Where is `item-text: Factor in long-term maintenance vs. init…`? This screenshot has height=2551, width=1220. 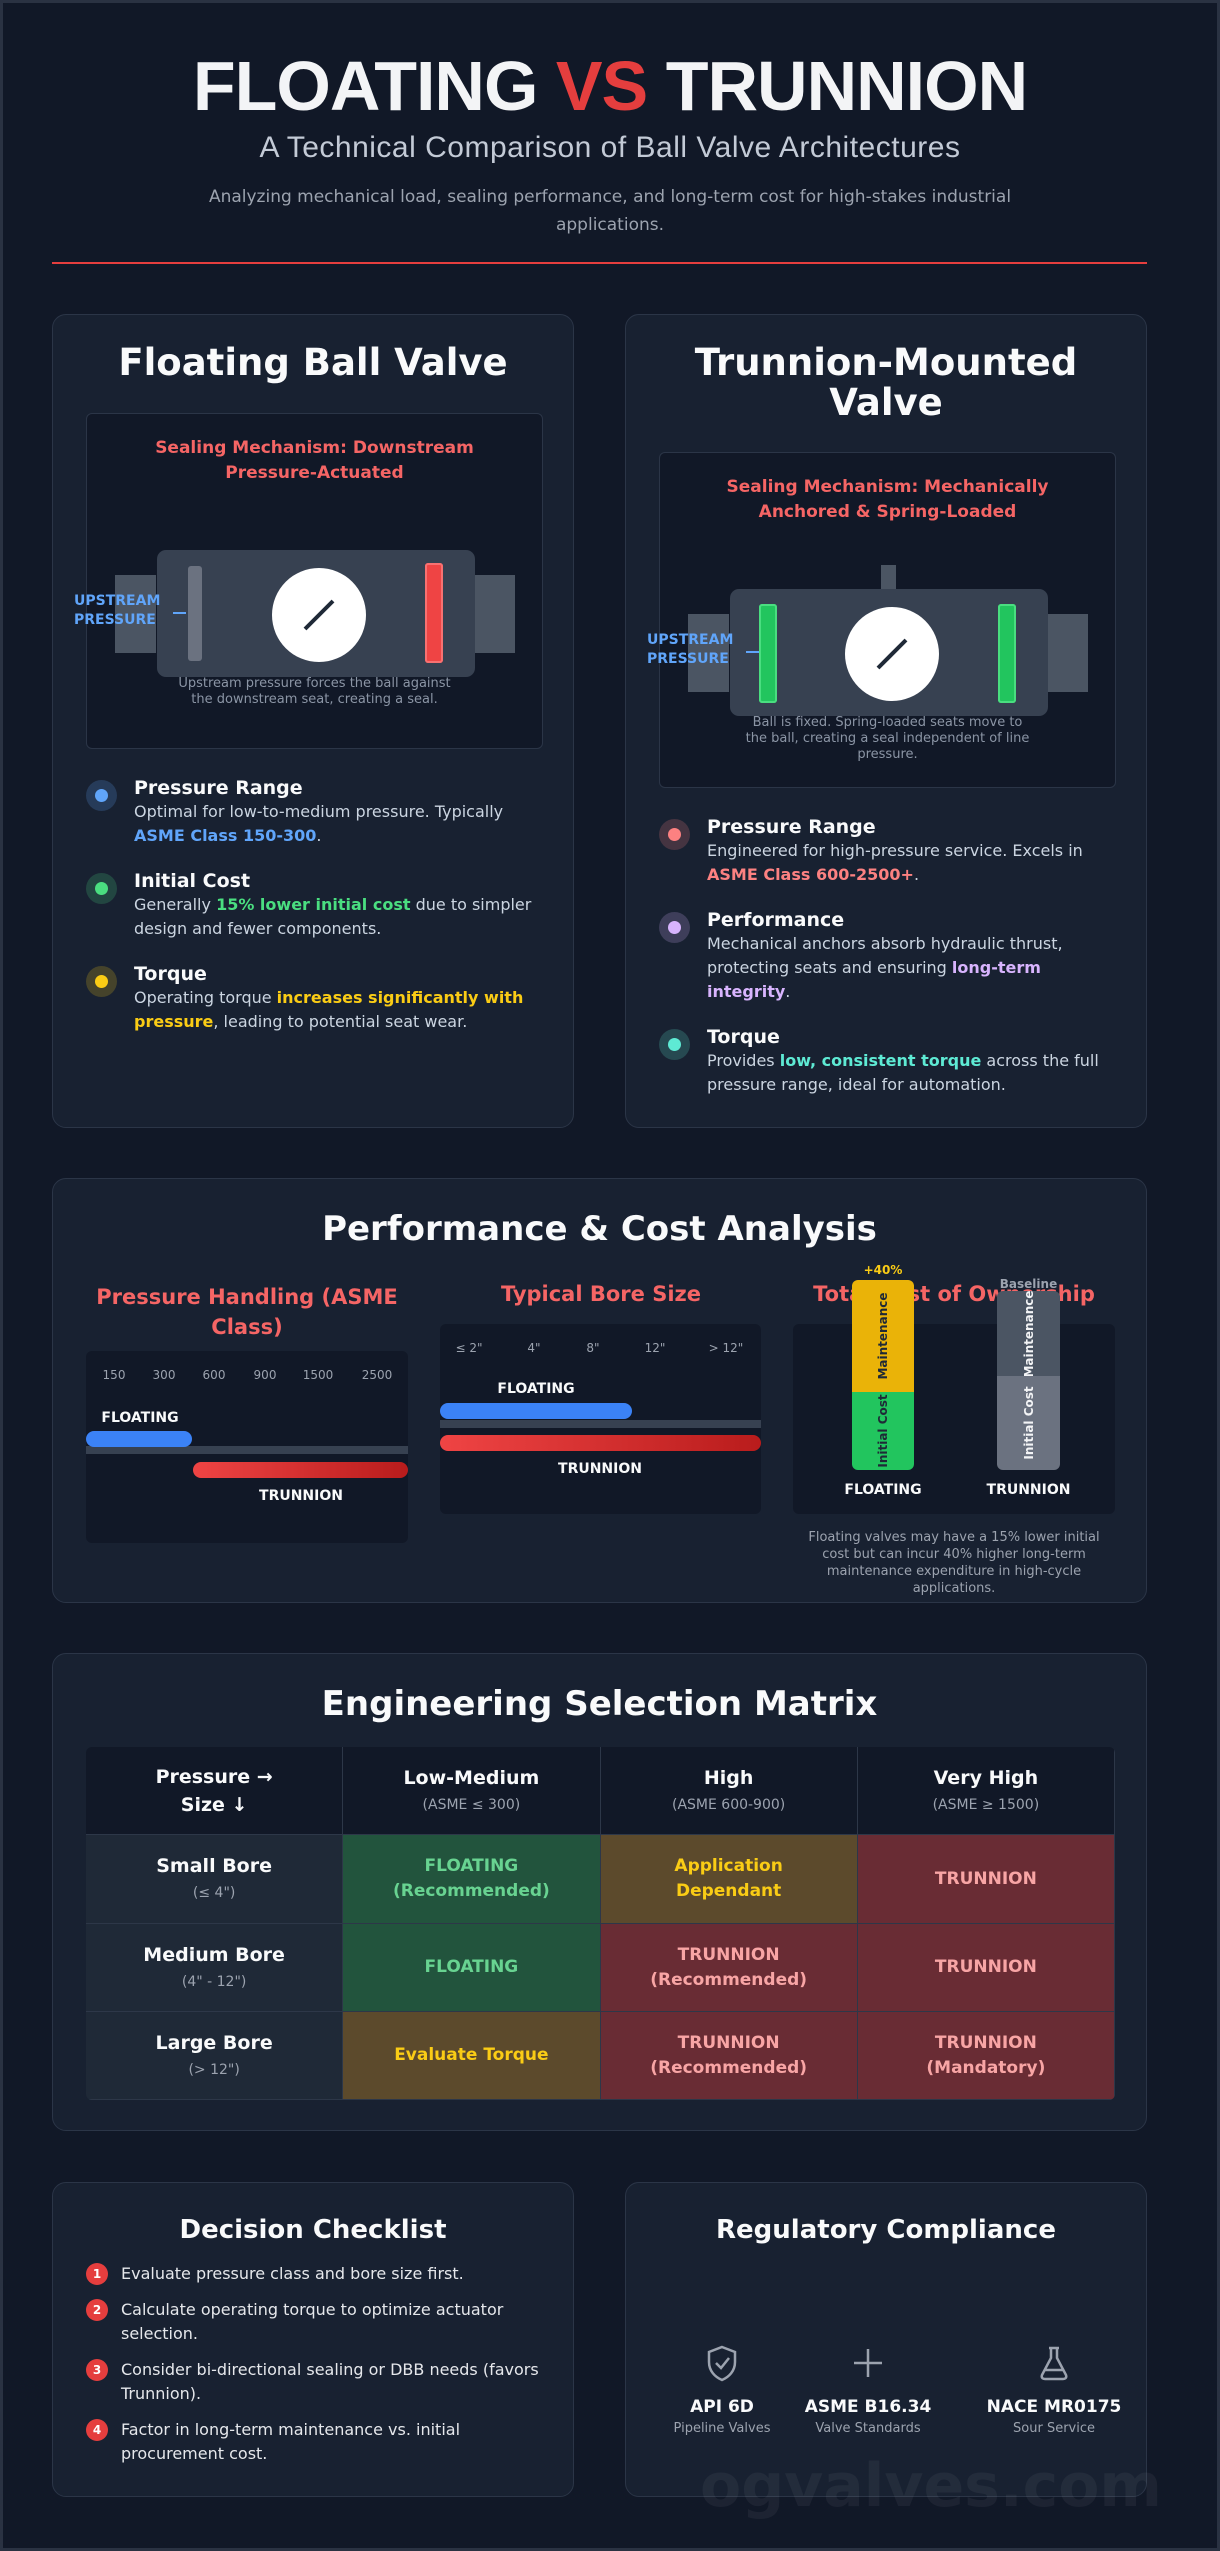
item-text: Factor in long-term maintenance vs. init… is located at coordinates (291, 2441).